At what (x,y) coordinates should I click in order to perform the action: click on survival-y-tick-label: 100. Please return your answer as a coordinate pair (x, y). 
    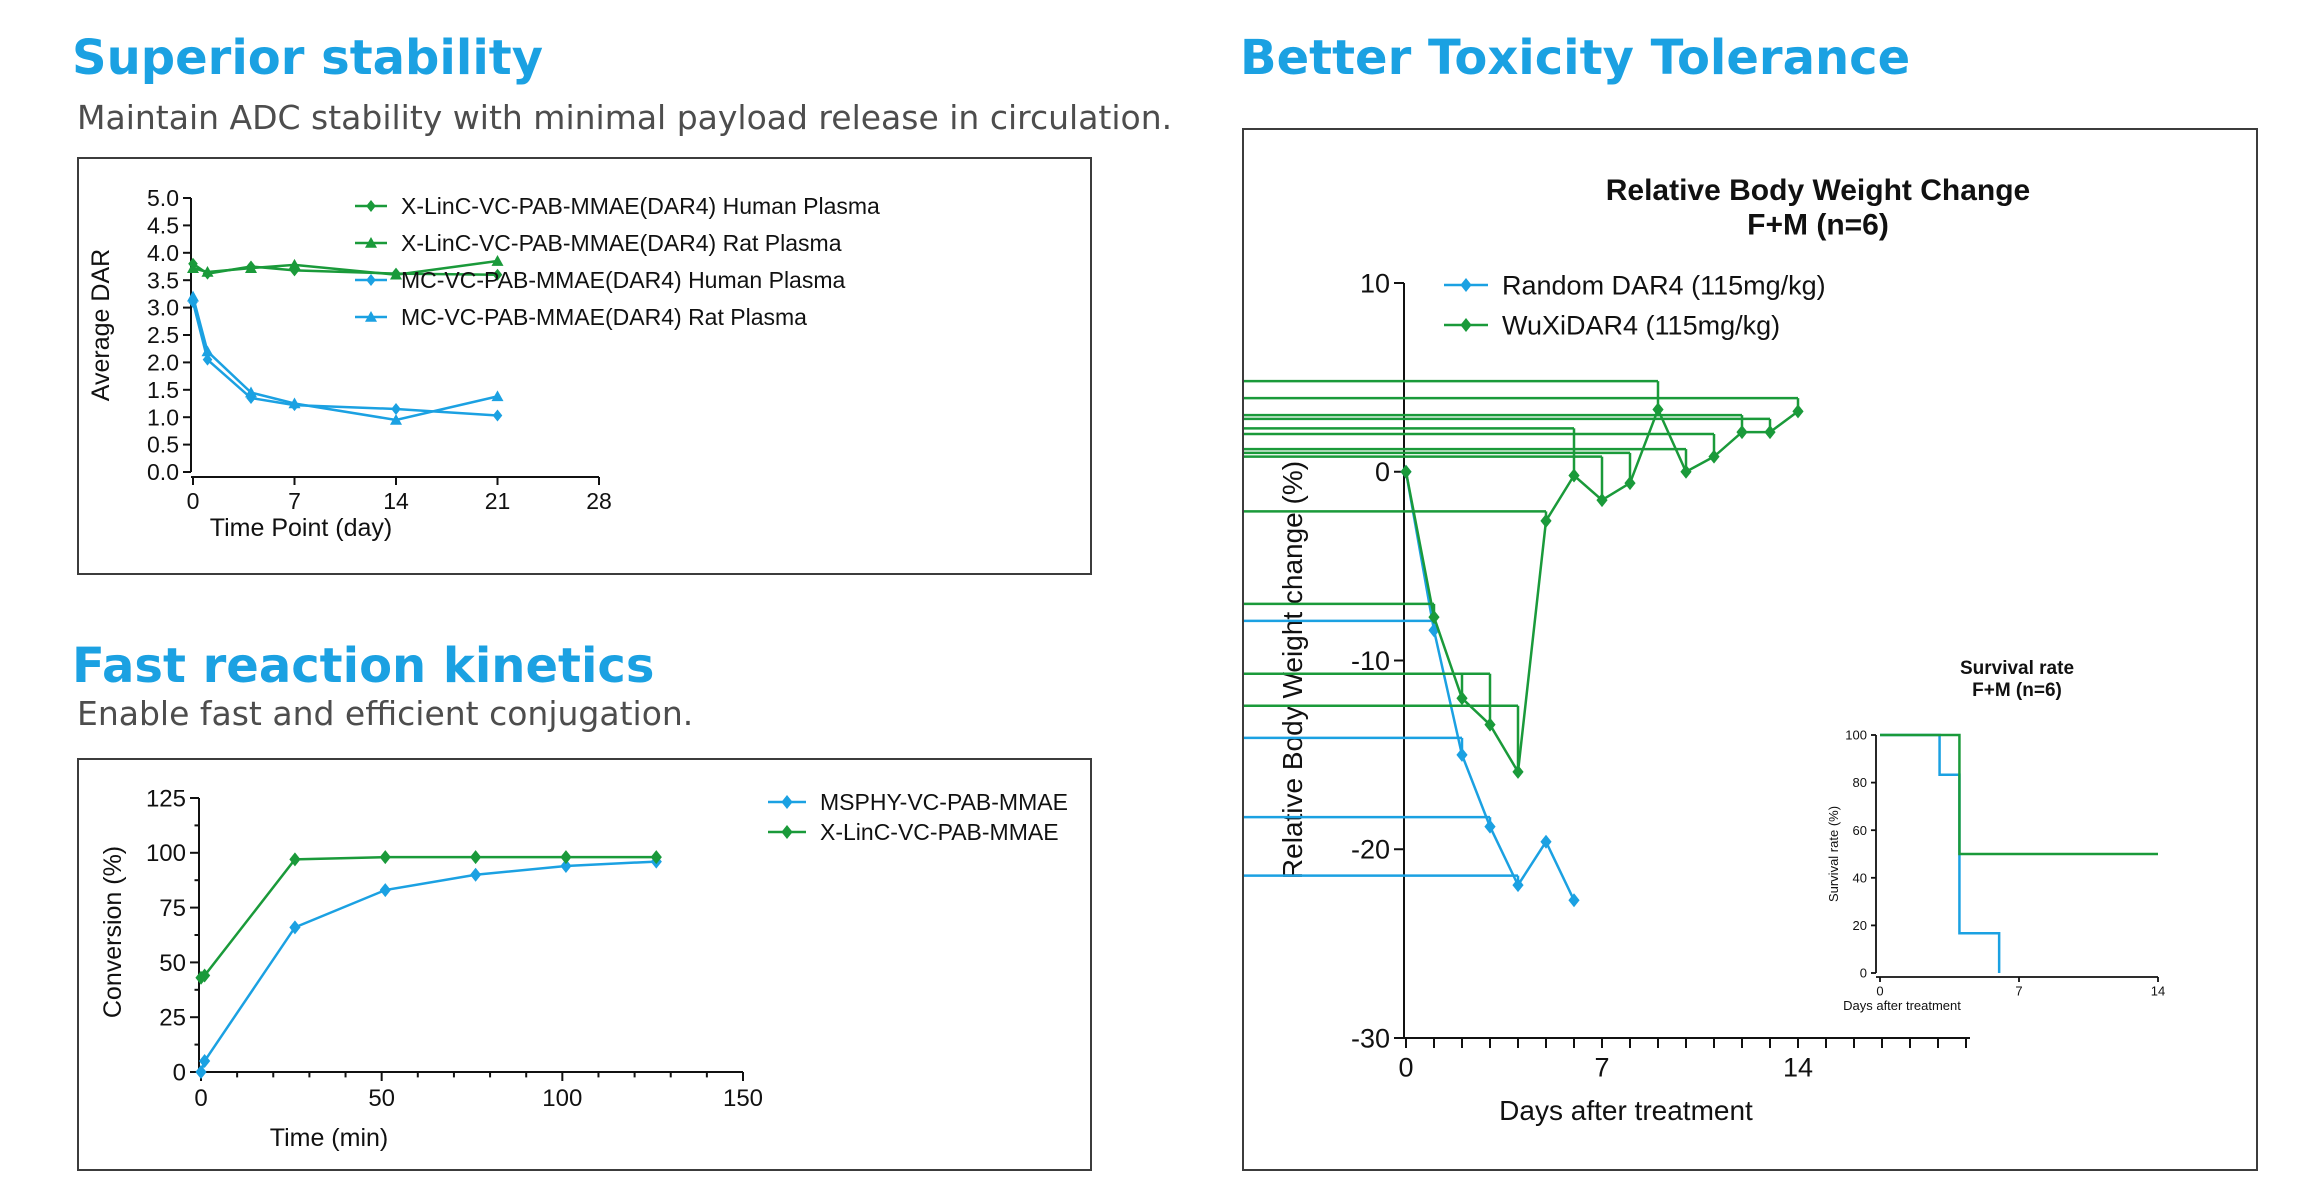
    Looking at the image, I should click on (1856, 735).